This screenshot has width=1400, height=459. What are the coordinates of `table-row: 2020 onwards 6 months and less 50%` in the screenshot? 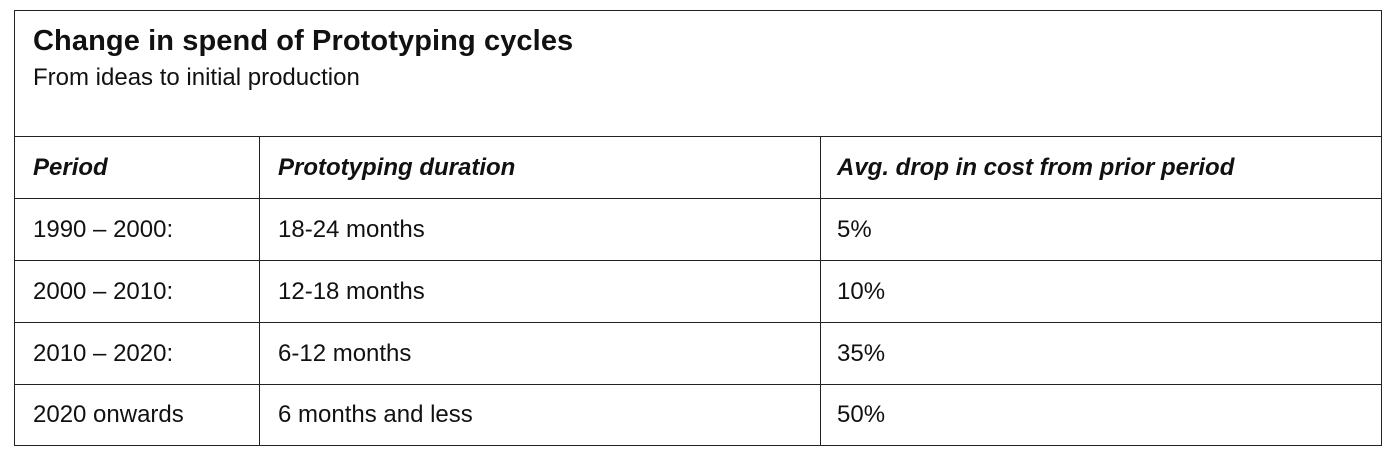 It's located at (698, 415).